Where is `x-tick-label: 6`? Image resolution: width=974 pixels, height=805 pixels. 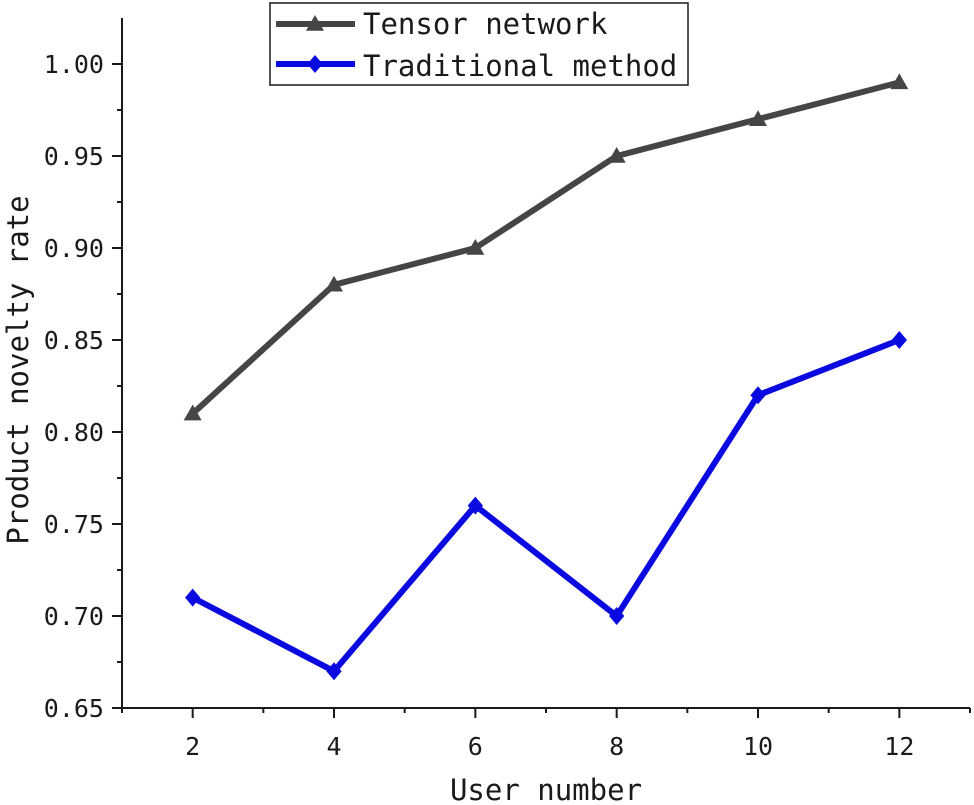 x-tick-label: 6 is located at coordinates (475, 746).